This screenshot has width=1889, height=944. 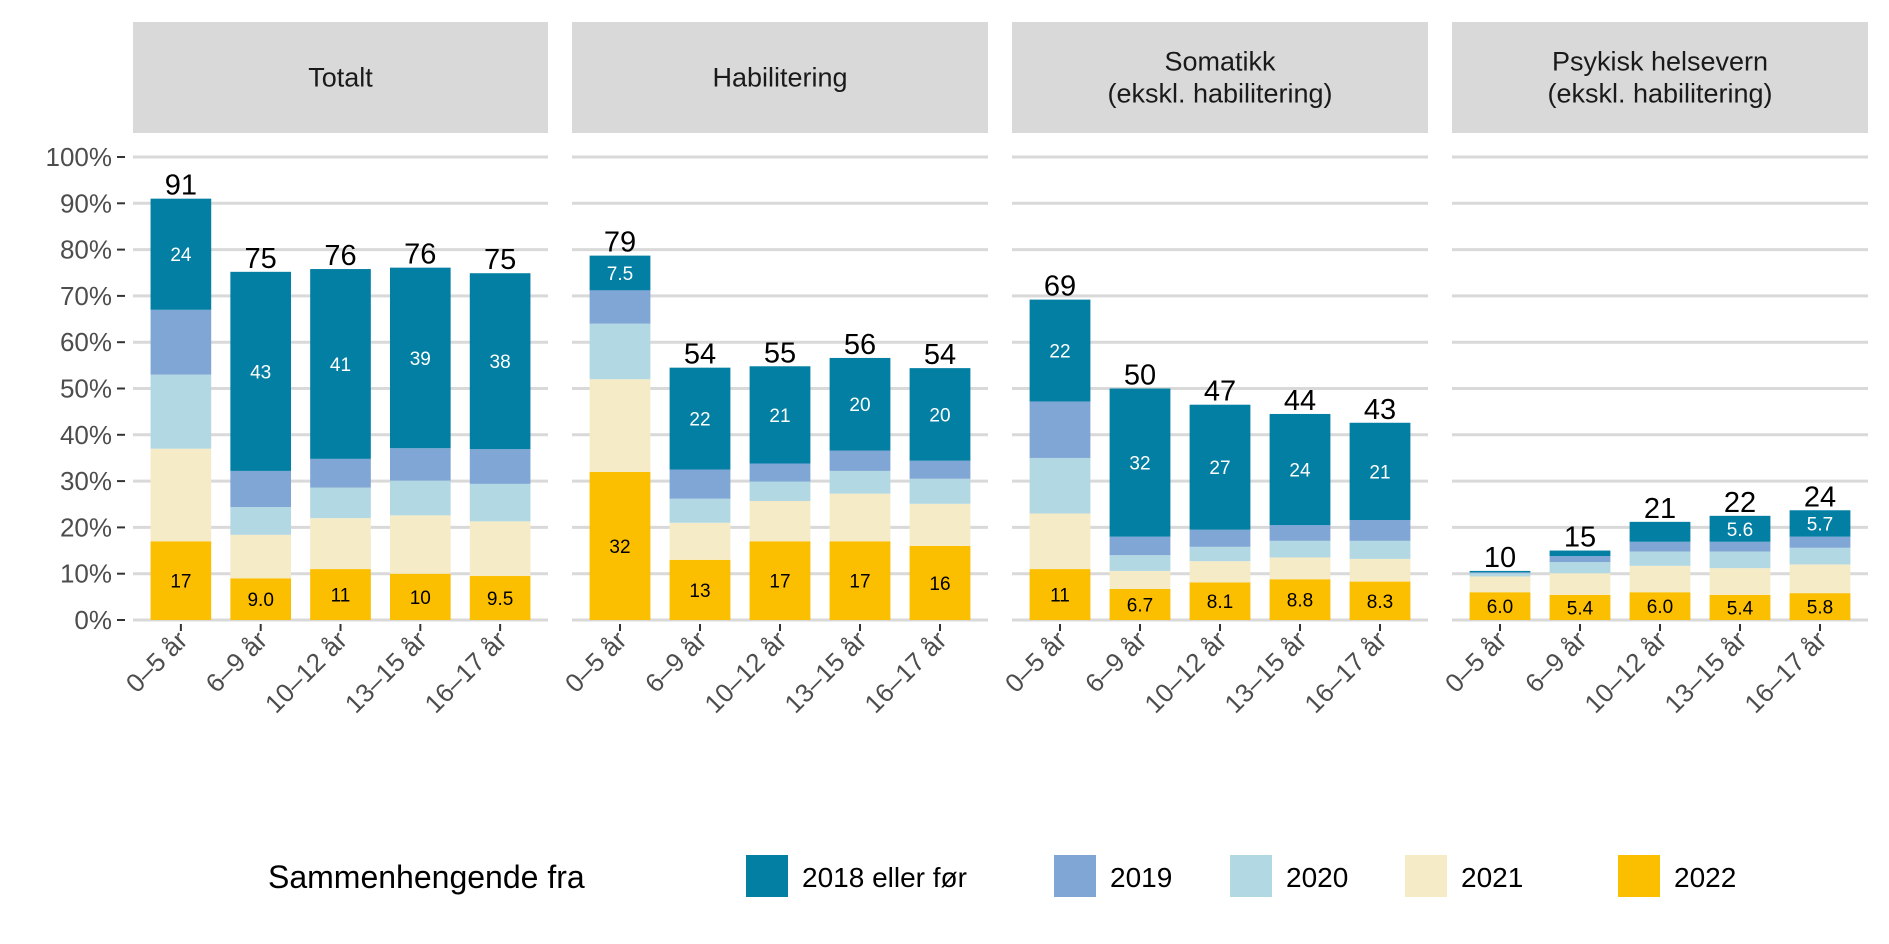 I want to click on segment-value-label: 11, so click(x=341, y=596).